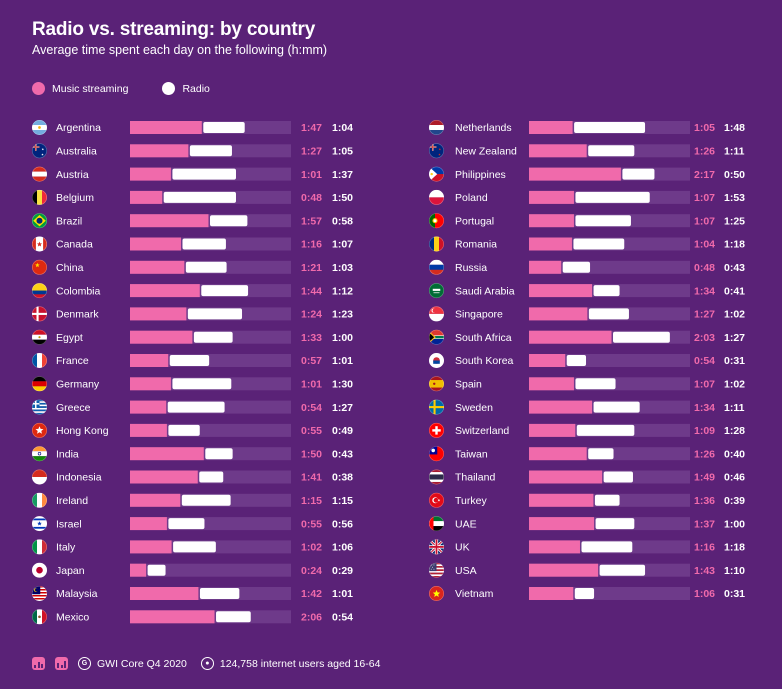  Describe the element at coordinates (61, 663) in the screenshot. I see `stats-icon` at that location.